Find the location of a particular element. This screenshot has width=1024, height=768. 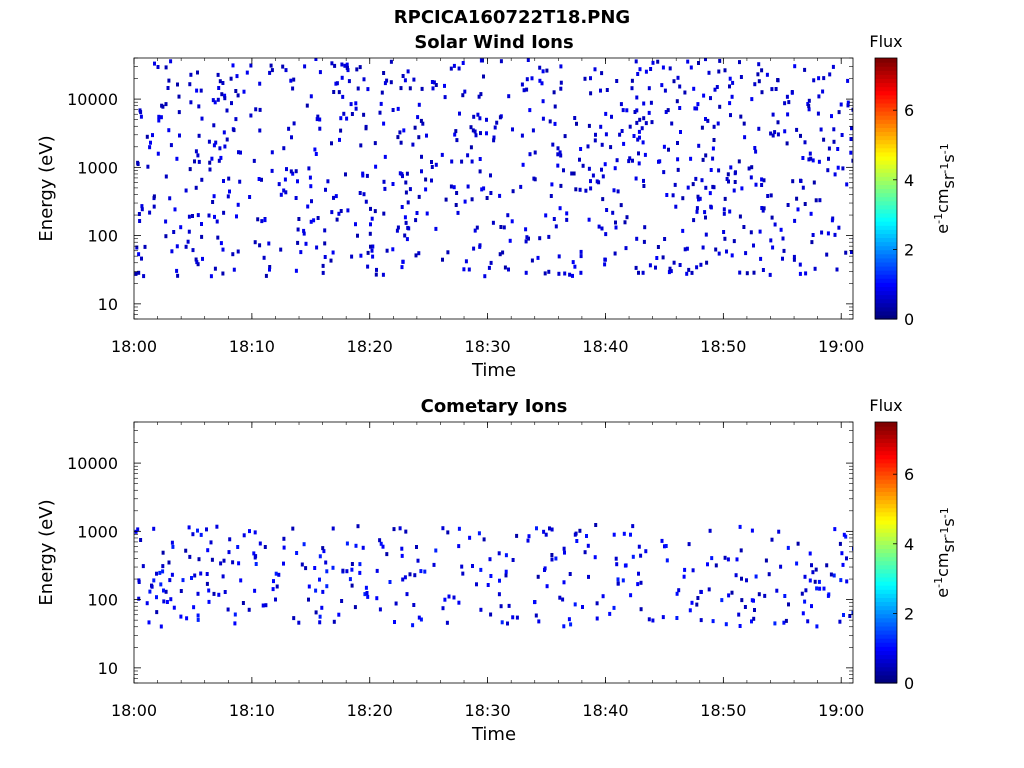

x-tick-label: 18:30 is located at coordinates (488, 346).